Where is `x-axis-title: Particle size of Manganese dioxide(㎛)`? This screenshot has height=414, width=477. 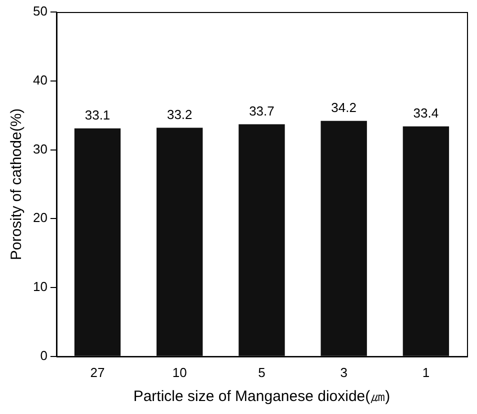 x-axis-title: Particle size of Manganese dioxide(㎛) is located at coordinates (261, 397).